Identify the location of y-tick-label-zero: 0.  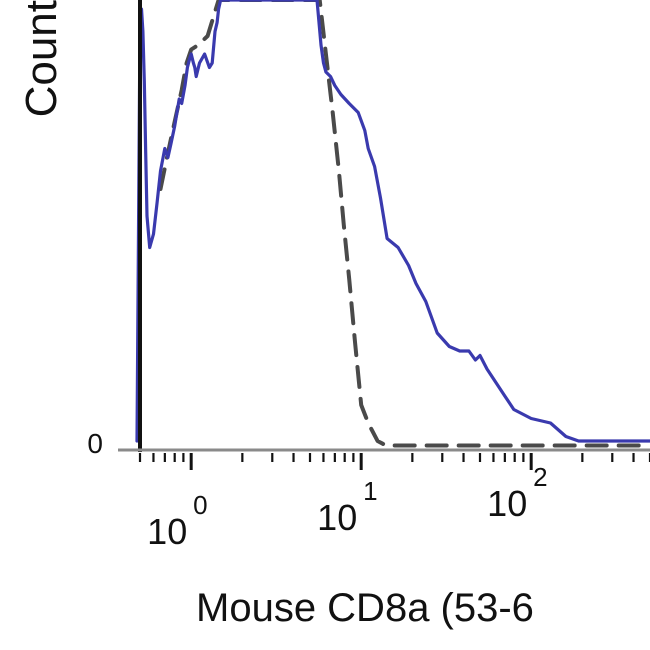
(95, 443).